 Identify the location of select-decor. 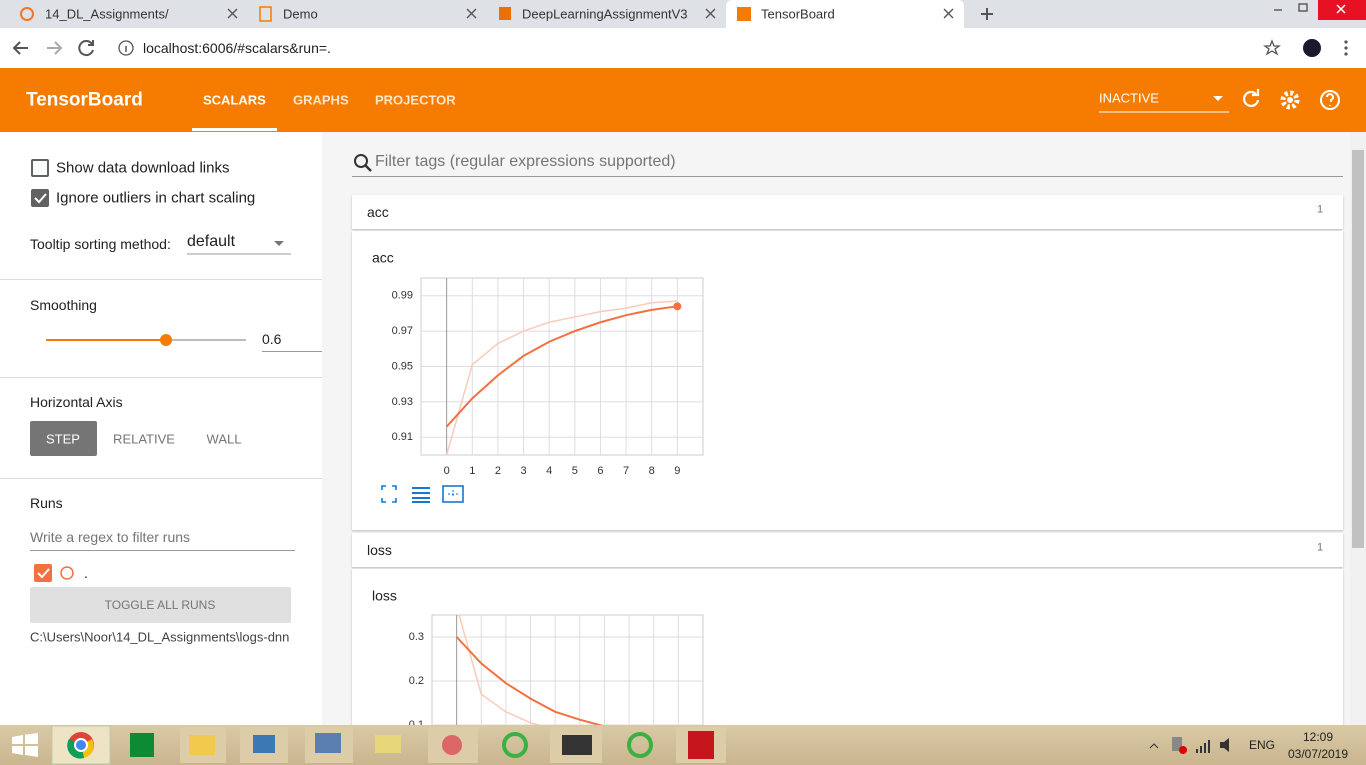
(239, 248).